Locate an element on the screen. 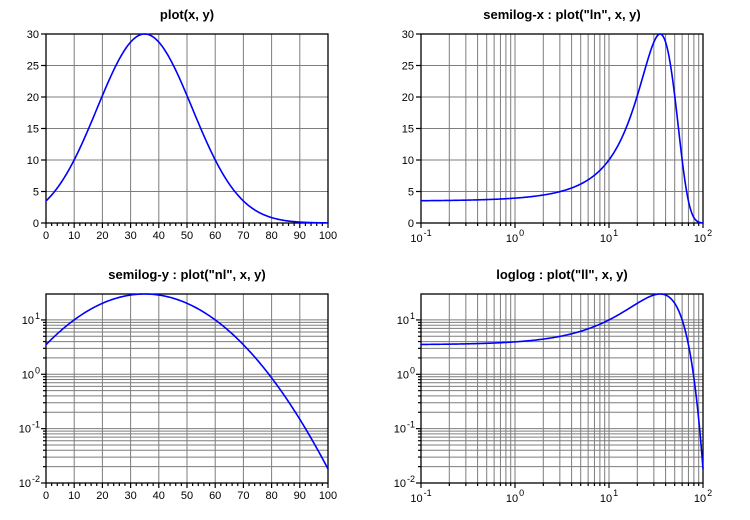  subplot-linear-title: plot(x, y) is located at coordinates (187, 14).